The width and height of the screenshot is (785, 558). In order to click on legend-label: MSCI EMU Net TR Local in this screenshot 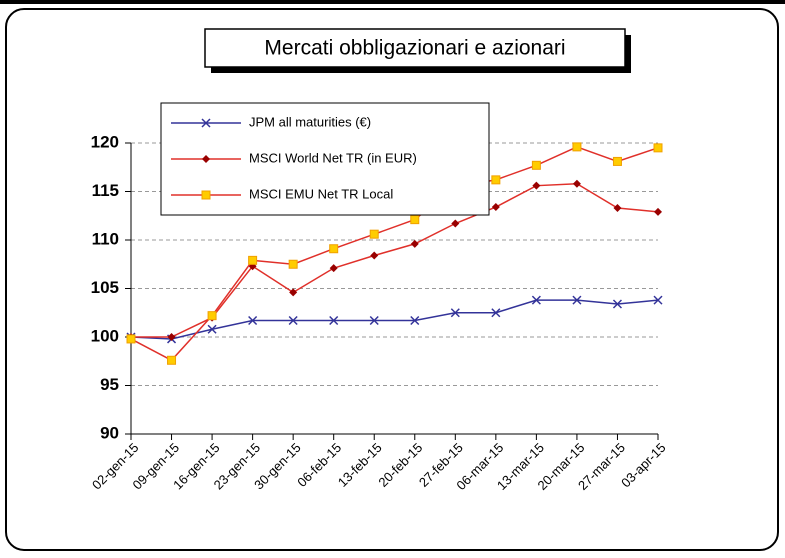, I will do `click(321, 193)`.